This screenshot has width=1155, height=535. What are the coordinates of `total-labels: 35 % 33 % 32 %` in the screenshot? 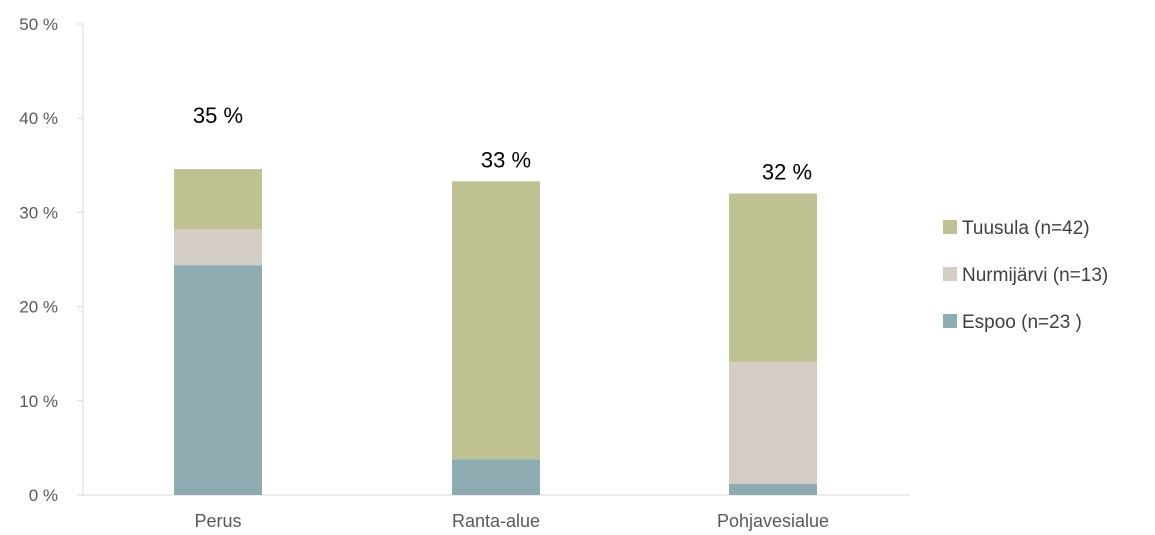 It's located at (502, 143).